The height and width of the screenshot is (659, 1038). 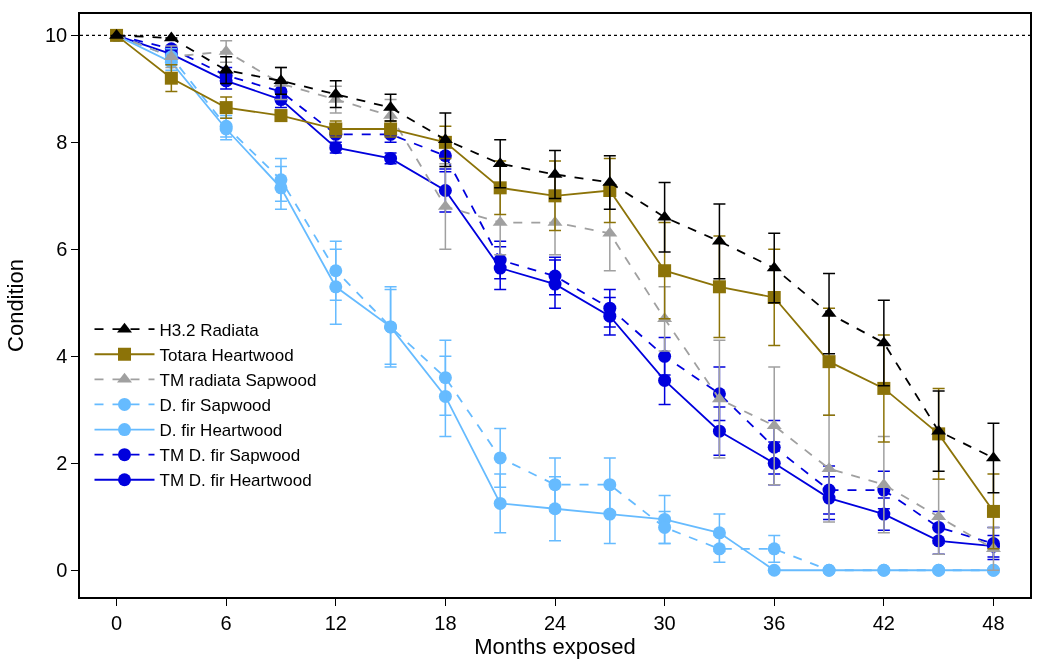 I want to click on y-tick-label: 6, so click(x=62, y=249).